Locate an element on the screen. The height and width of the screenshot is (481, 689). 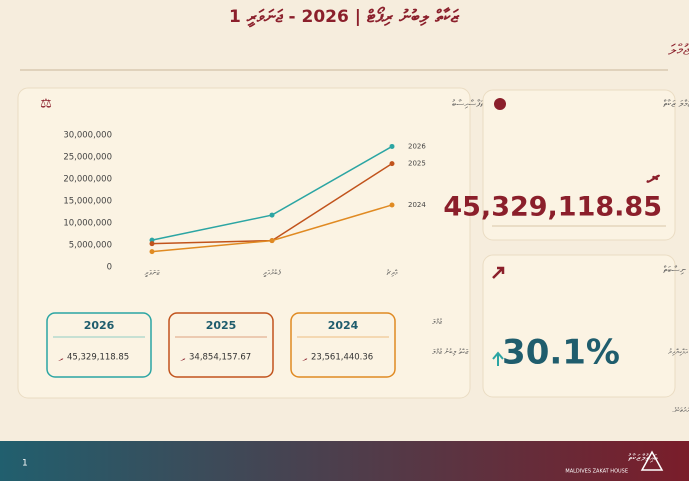
coin-icon is located at coordinates (500, 104).